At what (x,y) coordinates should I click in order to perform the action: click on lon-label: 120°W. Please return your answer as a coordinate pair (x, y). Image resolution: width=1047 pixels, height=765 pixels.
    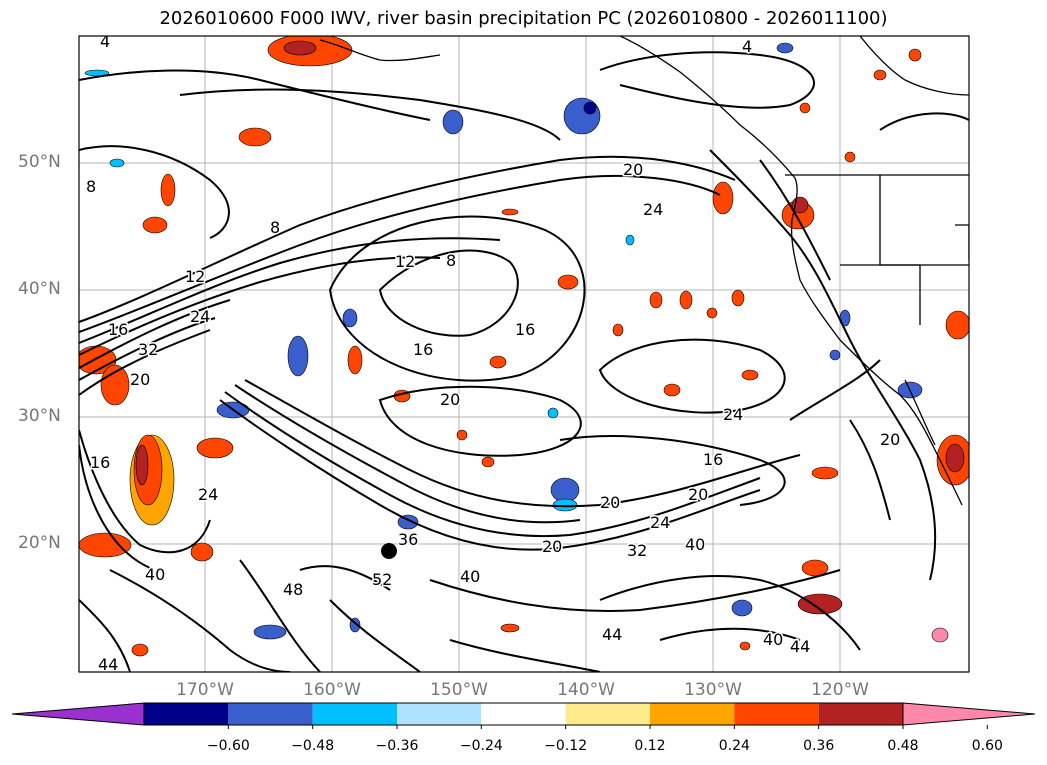
    Looking at the image, I should click on (840, 690).